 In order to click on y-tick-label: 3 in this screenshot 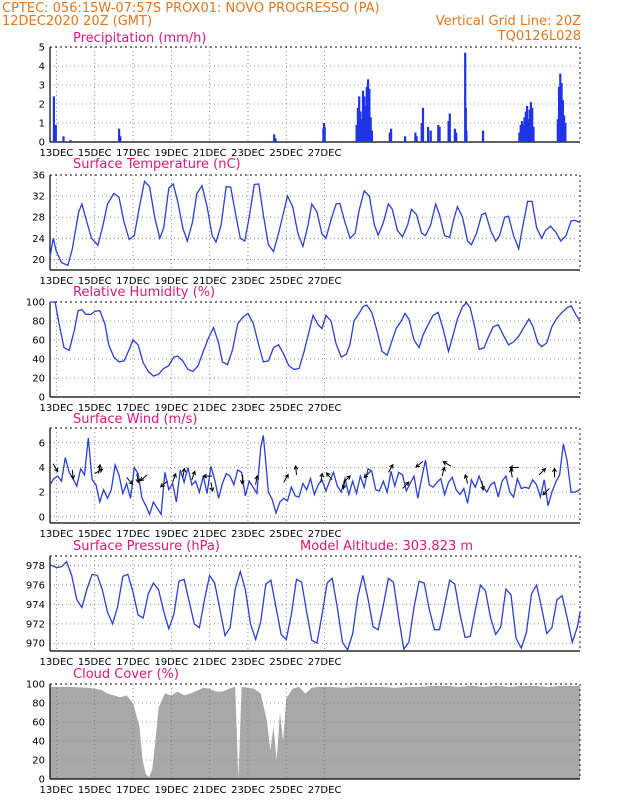, I will do `click(42, 86)`.